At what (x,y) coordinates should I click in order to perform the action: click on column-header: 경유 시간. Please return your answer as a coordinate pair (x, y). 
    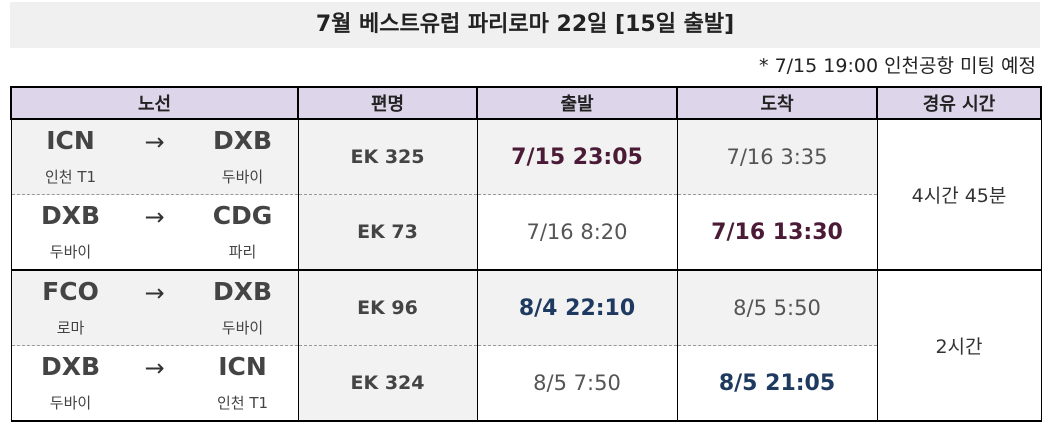
    Looking at the image, I should click on (959, 103).